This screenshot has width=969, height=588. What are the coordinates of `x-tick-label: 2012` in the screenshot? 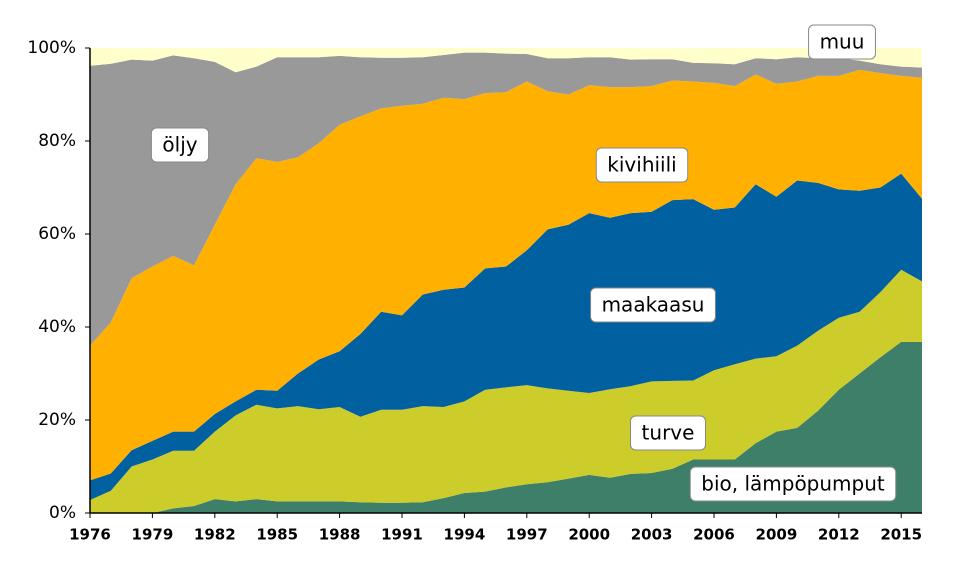 It's located at (839, 535).